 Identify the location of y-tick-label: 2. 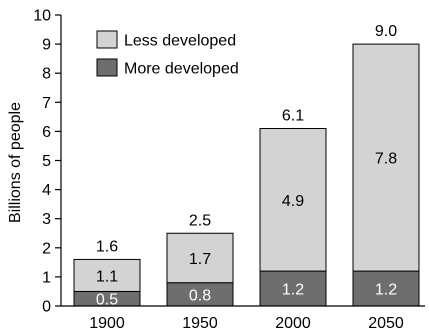
(46, 248).